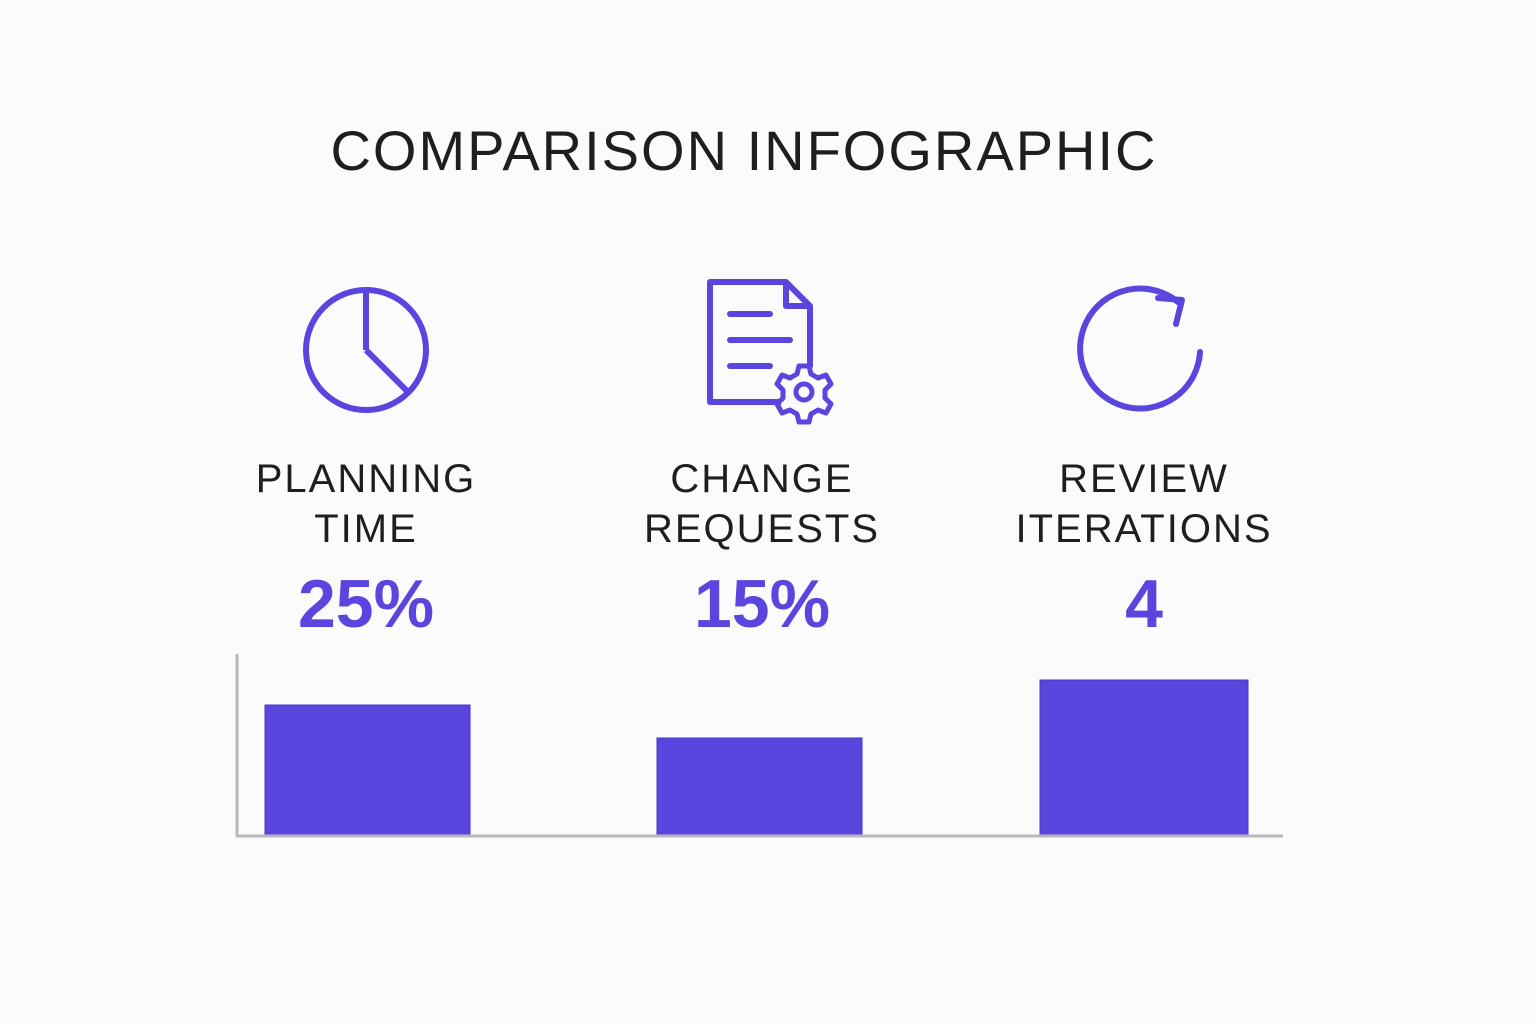 This screenshot has height=1024, width=1536. Describe the element at coordinates (366, 504) in the screenshot. I see `metric-label: PLANNING TIME` at that location.